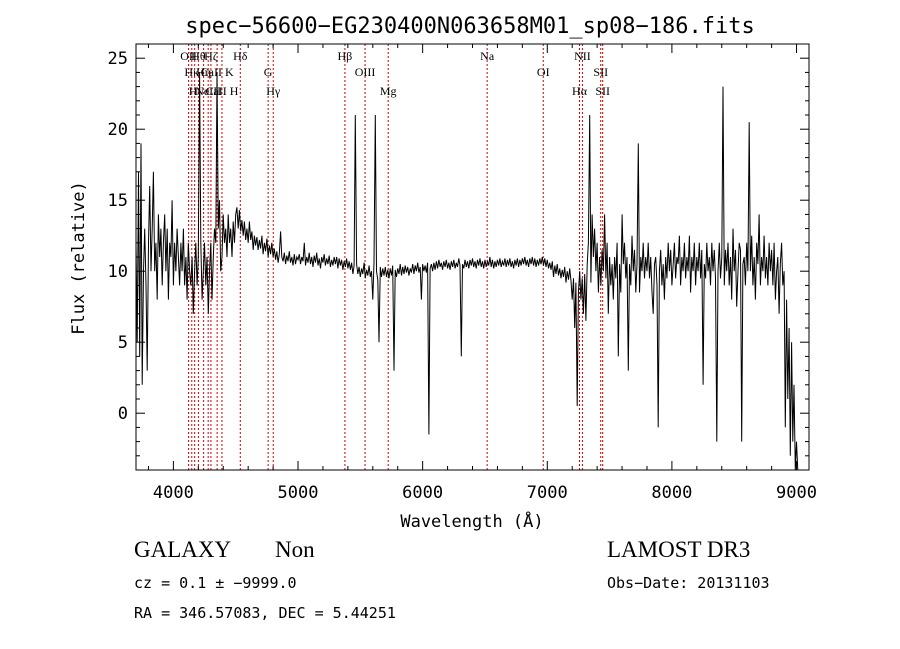  I want to click on subclass-label: Non, so click(295, 549).